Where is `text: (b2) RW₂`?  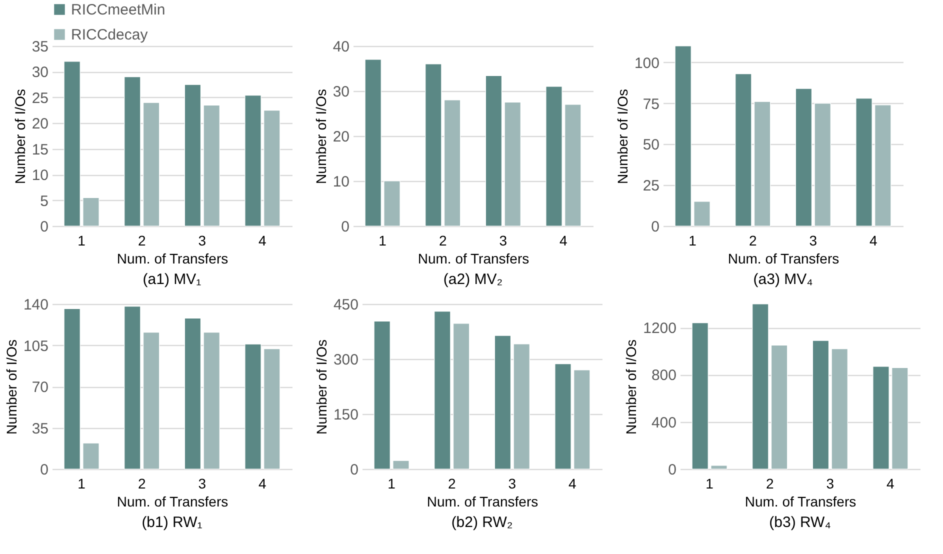
text: (b2) RW₂ is located at coordinates (482, 522).